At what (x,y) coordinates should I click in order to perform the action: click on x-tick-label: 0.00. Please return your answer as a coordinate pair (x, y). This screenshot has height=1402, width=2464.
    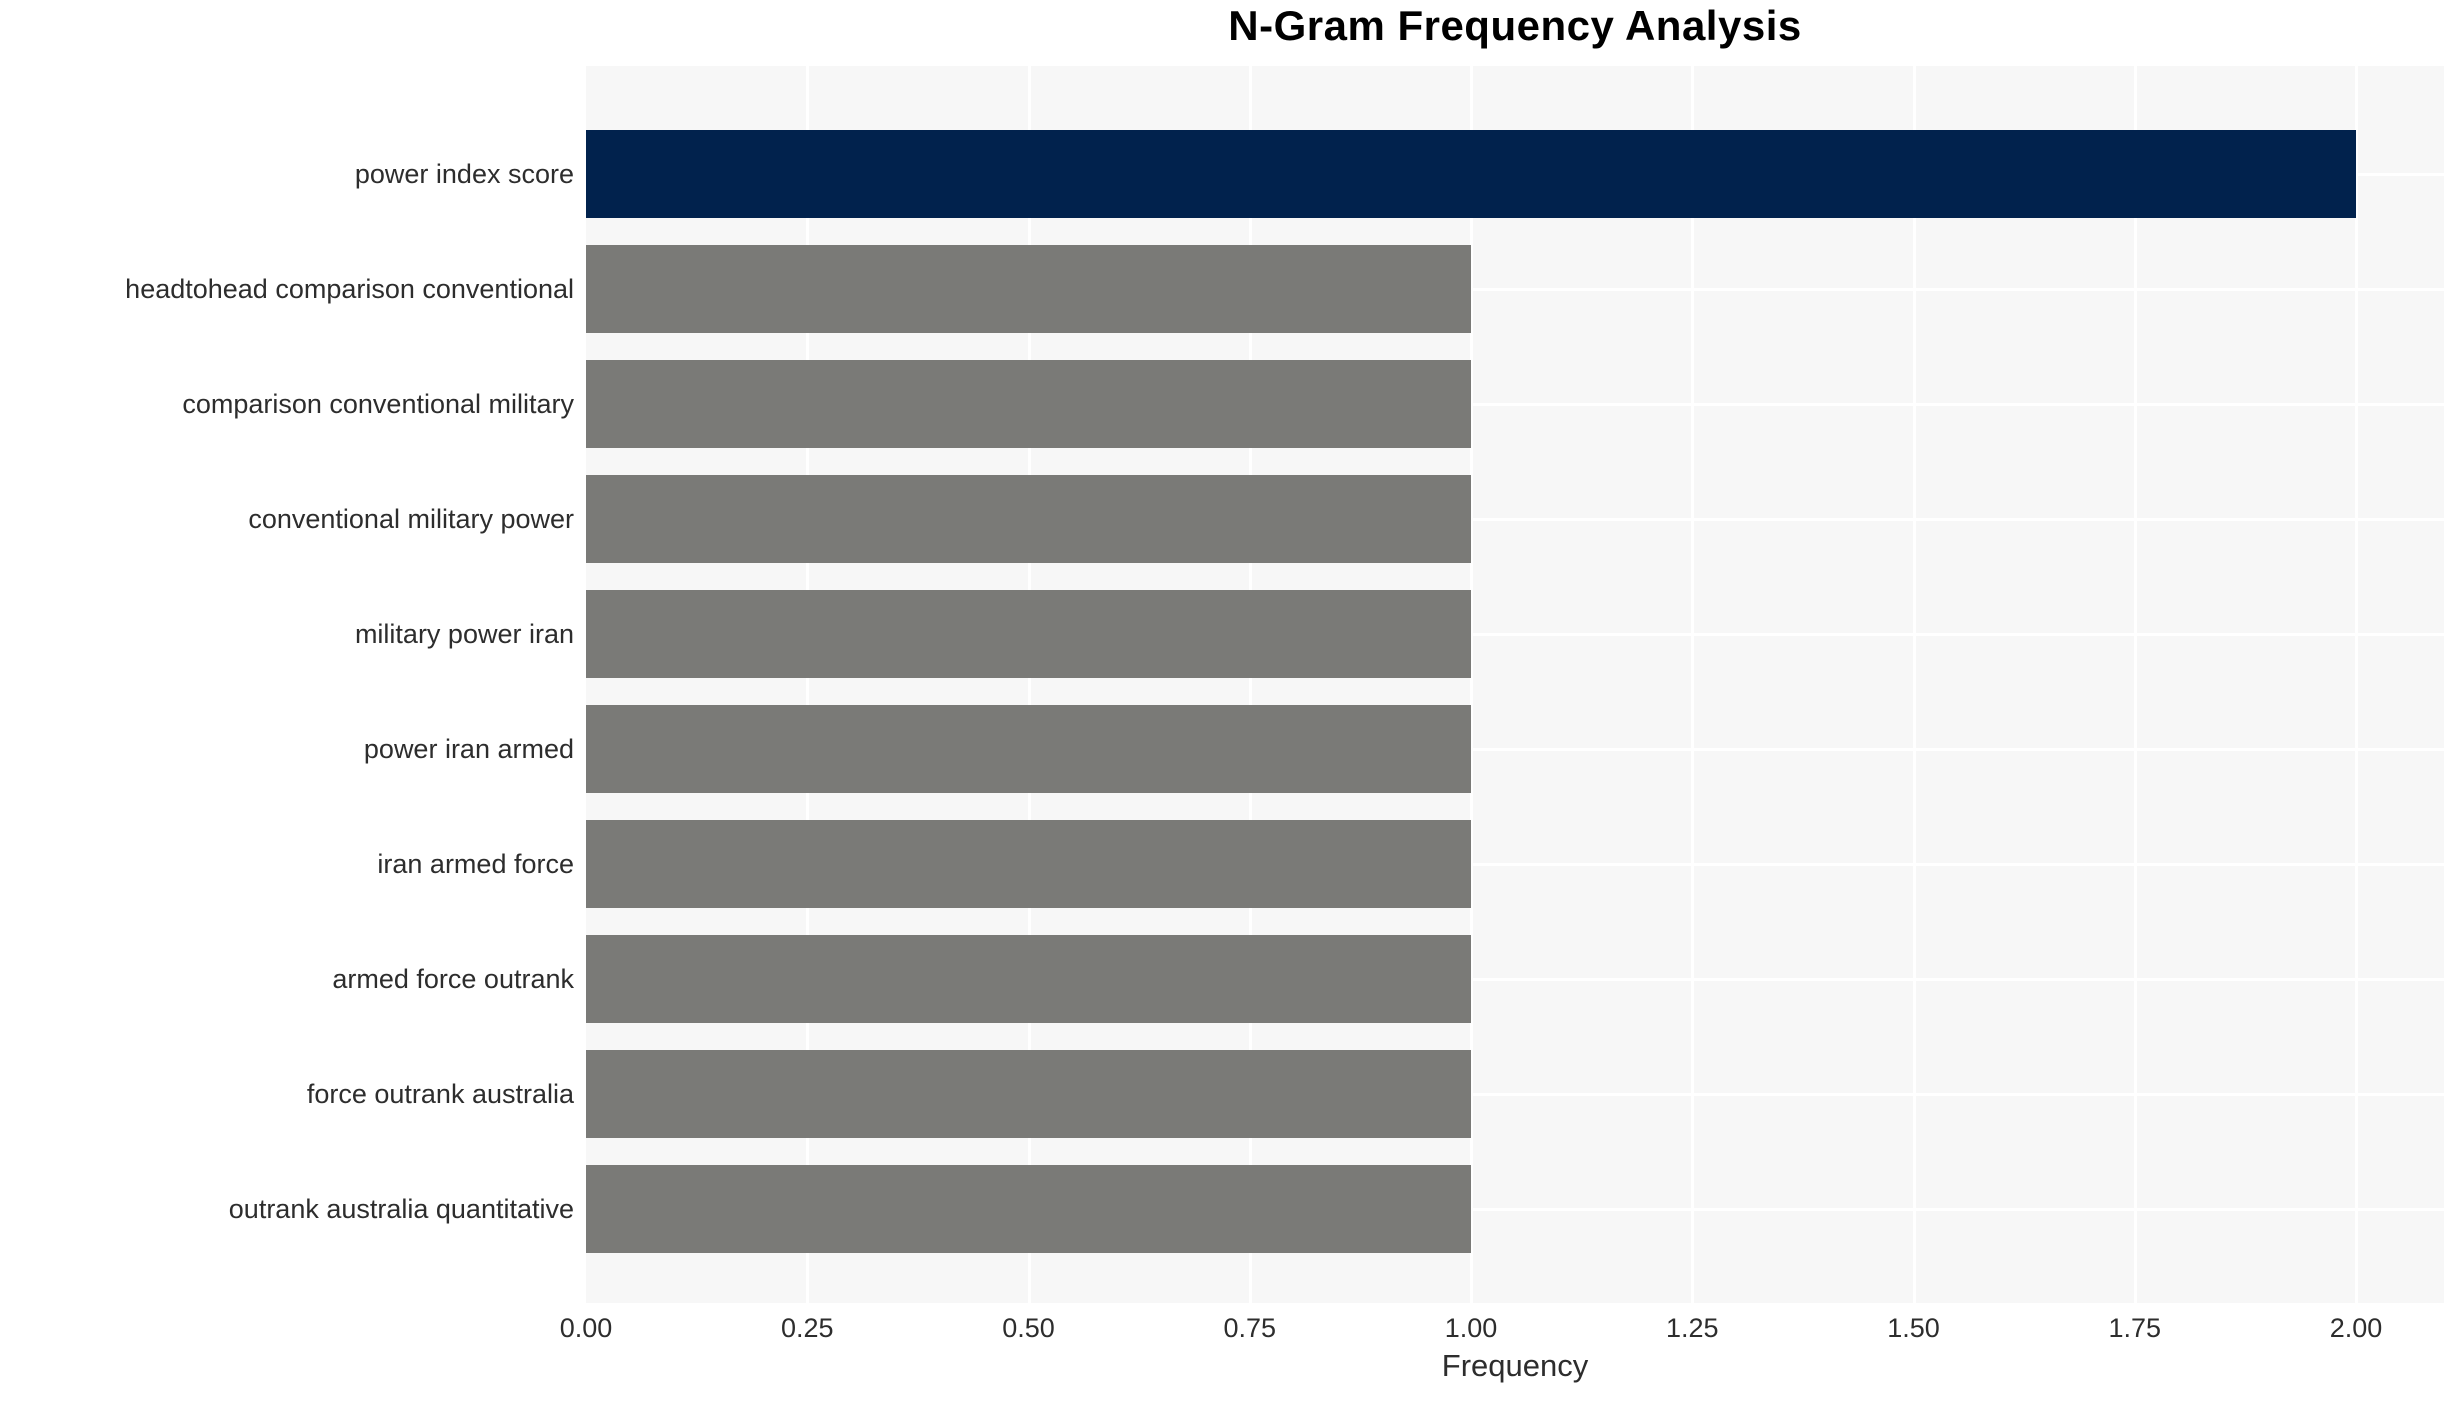
    Looking at the image, I should click on (586, 1328).